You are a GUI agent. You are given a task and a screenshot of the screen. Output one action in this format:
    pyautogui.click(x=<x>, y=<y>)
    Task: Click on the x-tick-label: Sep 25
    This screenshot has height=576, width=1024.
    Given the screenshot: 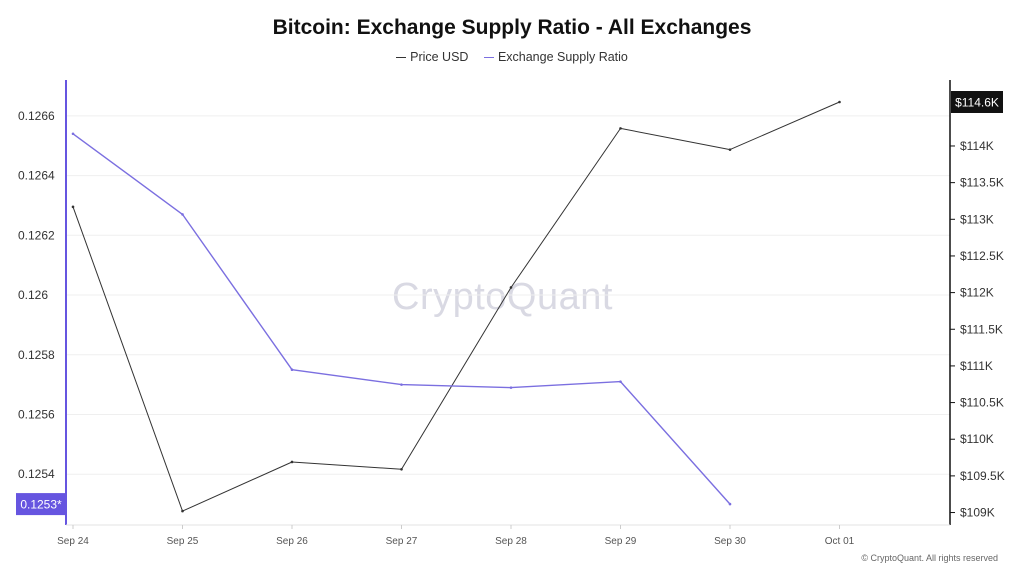 What is the action you would take?
    pyautogui.click(x=183, y=541)
    